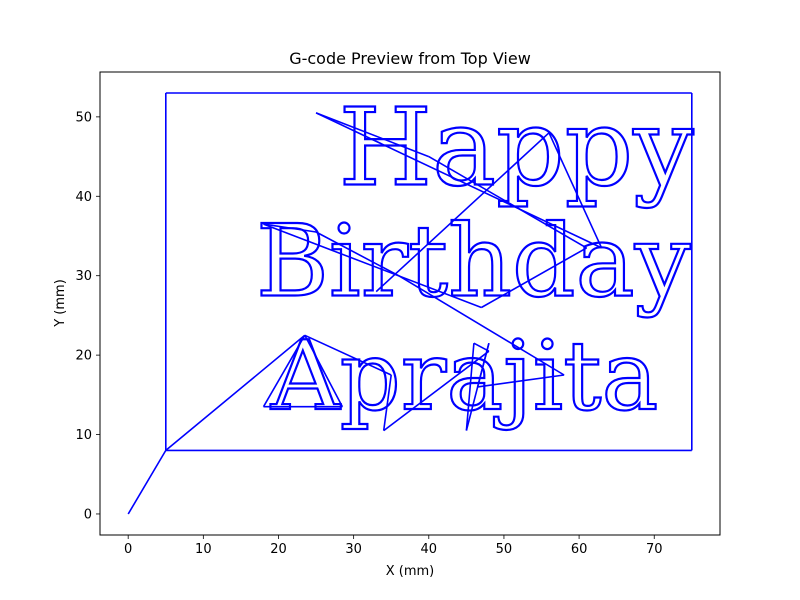 The width and height of the screenshot is (800, 600). What do you see at coordinates (83, 117) in the screenshot?
I see `y-tick-label: 50` at bounding box center [83, 117].